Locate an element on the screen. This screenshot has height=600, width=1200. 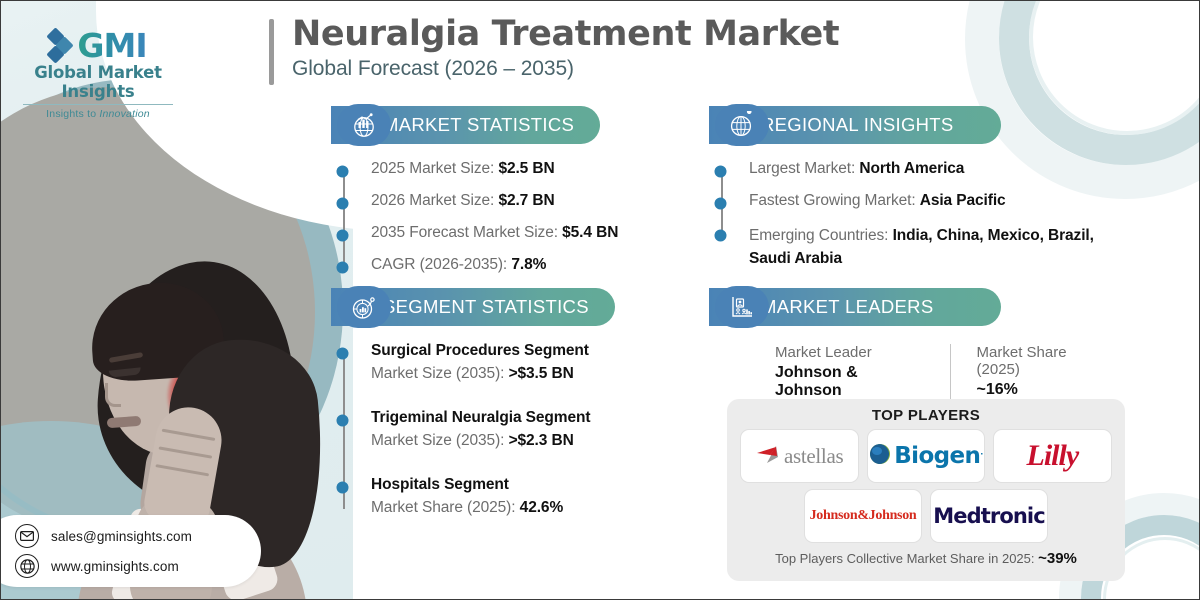
list-item: CAGR (2026-2035): 7.8% is located at coordinates (497, 265).